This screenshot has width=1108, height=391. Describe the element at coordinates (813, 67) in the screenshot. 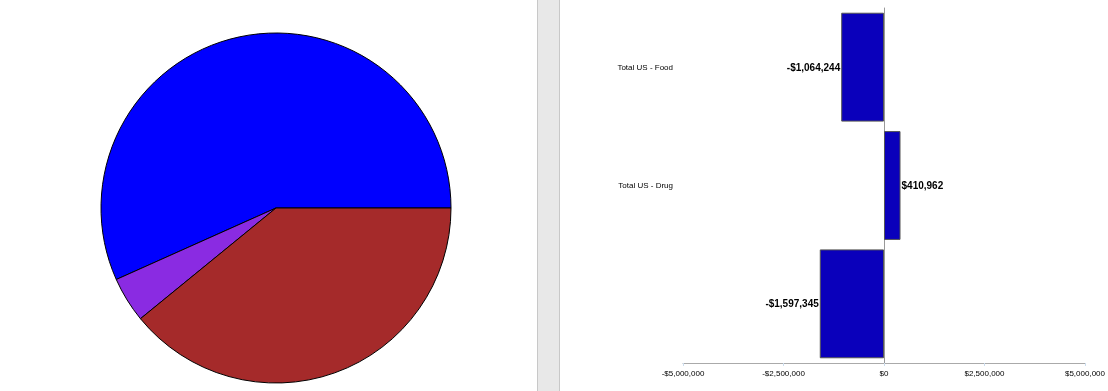

I see `data-label: -$1,064,244` at that location.